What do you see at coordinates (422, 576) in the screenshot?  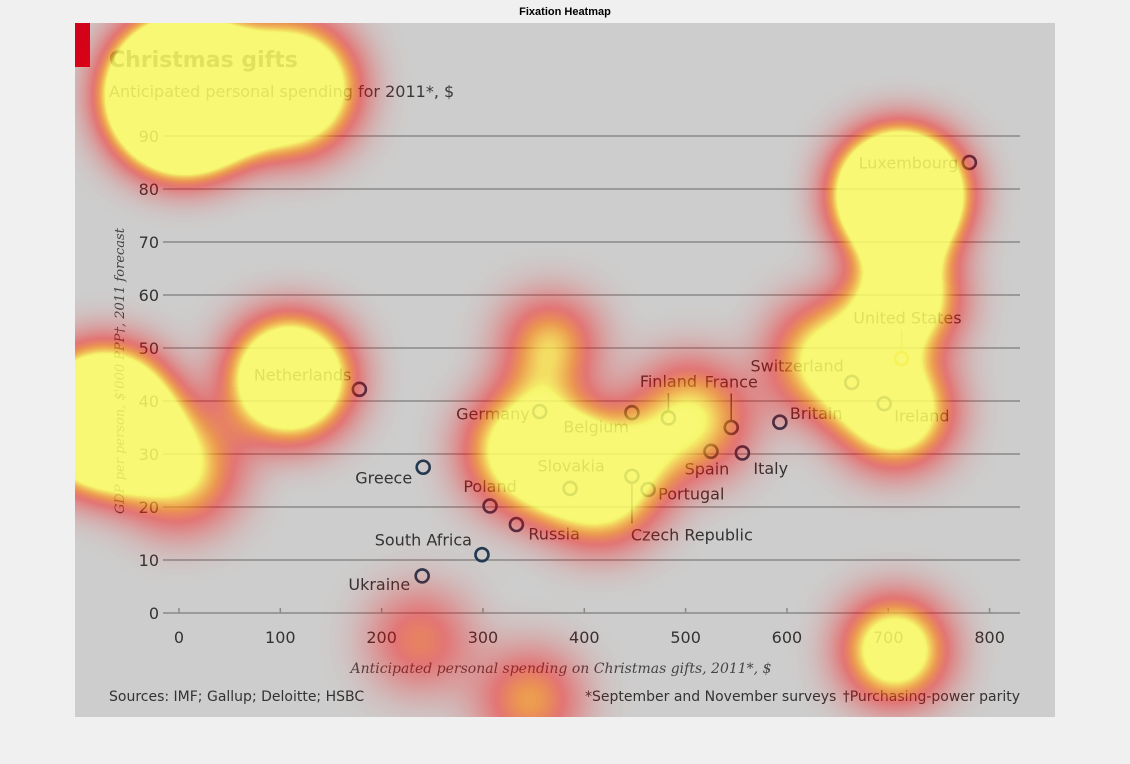 I see `point-ukraine` at bounding box center [422, 576].